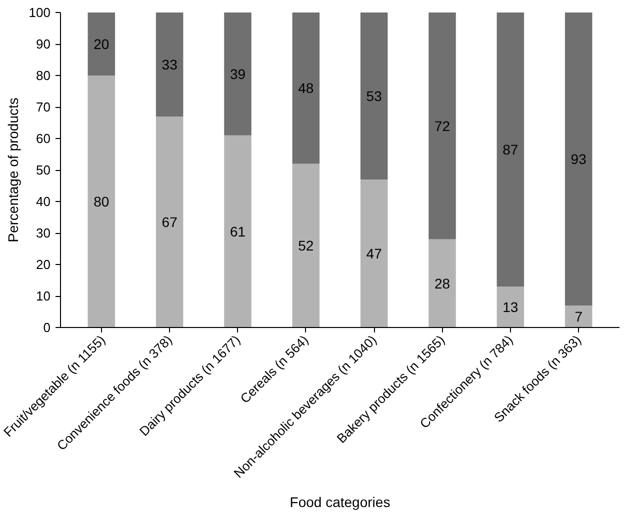 Image resolution: width=634 pixels, height=513 pixels. I want to click on data-label: 67, so click(170, 222).